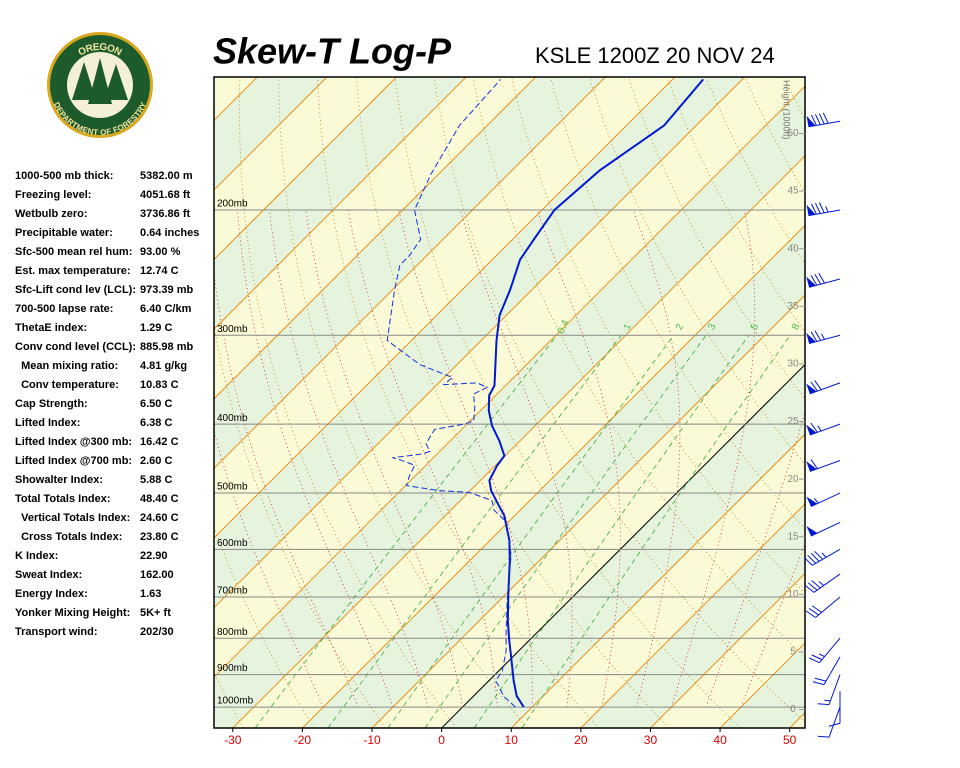 The height and width of the screenshot is (768, 960). What do you see at coordinates (166, 290) in the screenshot?
I see `index-value: 973.39 mb` at bounding box center [166, 290].